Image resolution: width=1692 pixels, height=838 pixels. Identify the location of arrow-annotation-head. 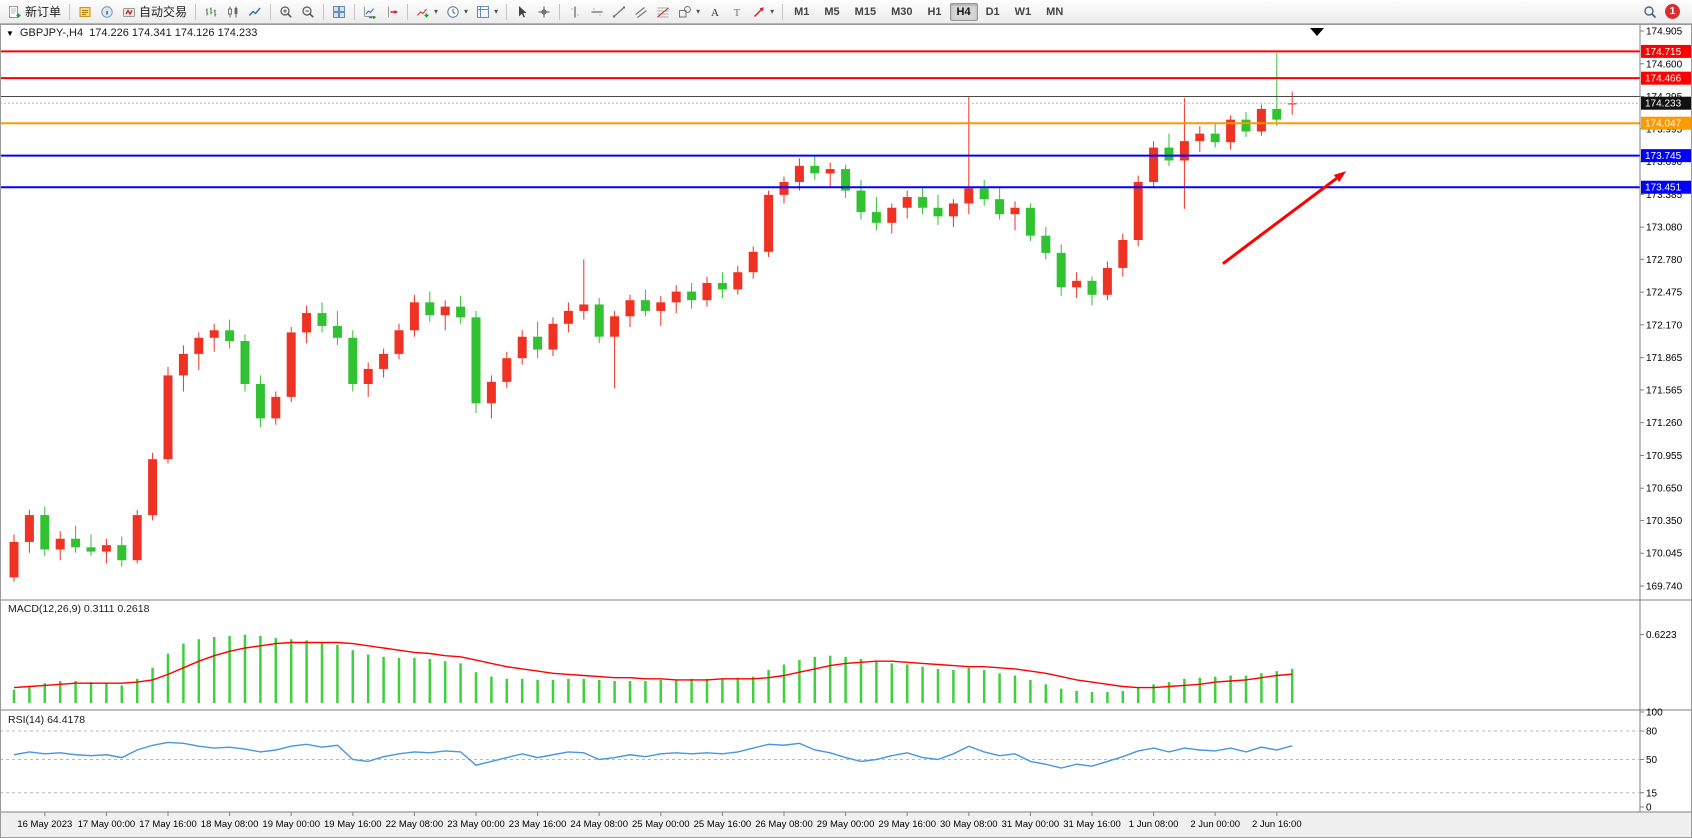
(1340, 177).